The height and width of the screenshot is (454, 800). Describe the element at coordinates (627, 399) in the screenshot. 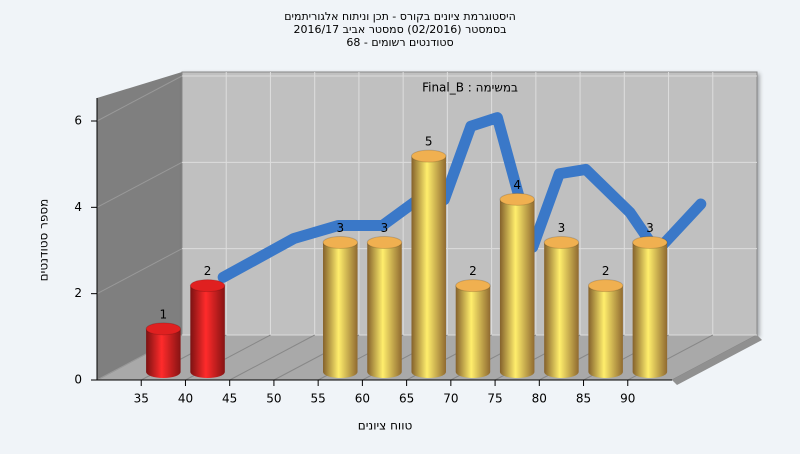

I see `x-tick-label: 90` at that location.